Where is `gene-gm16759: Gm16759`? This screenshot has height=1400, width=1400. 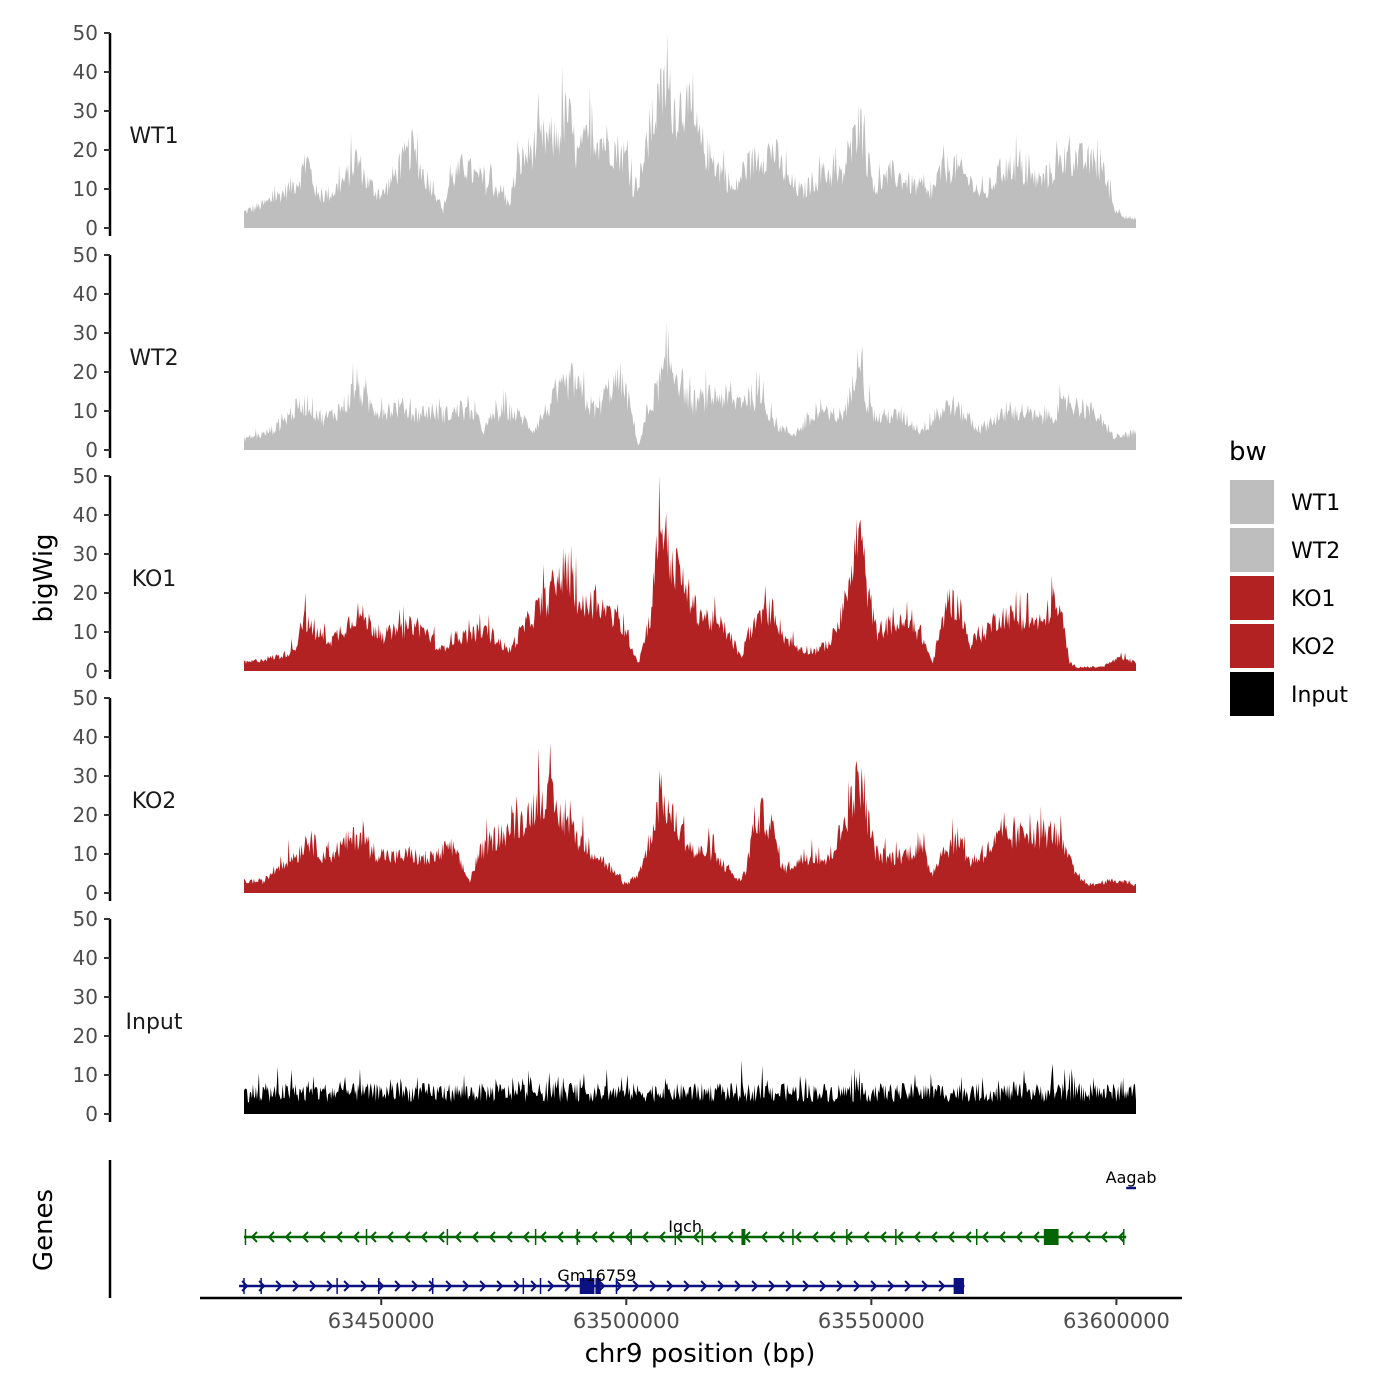 gene-gm16759: Gm16759 is located at coordinates (602, 1280).